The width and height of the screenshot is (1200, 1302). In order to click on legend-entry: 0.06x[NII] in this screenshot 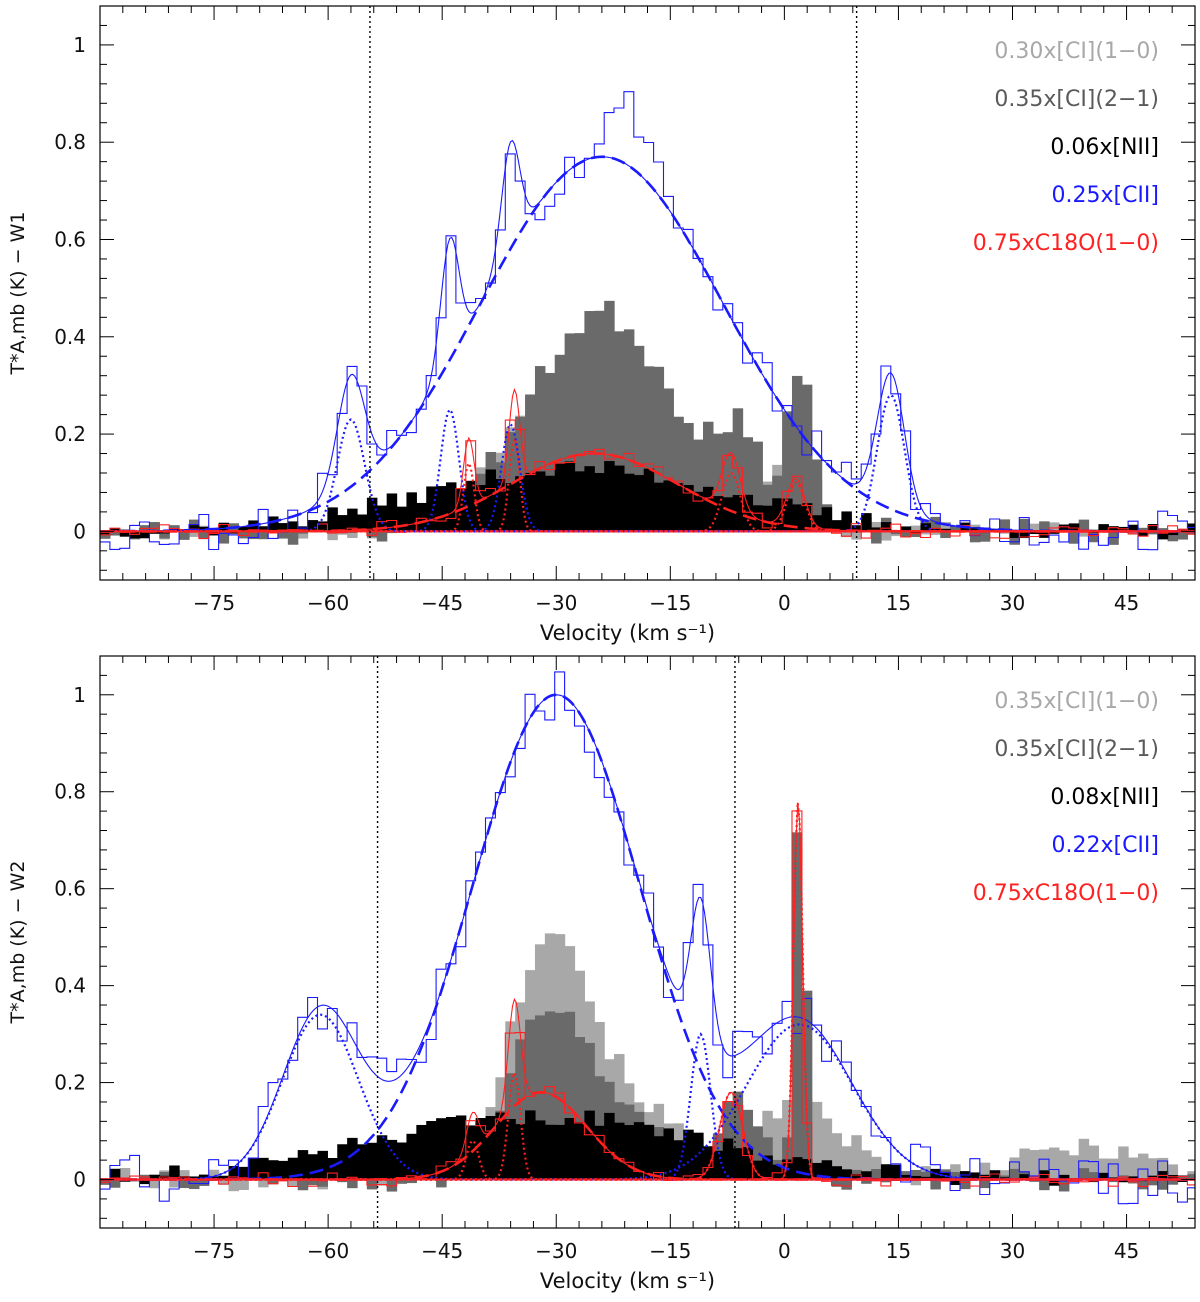, I will do `click(1104, 147)`.